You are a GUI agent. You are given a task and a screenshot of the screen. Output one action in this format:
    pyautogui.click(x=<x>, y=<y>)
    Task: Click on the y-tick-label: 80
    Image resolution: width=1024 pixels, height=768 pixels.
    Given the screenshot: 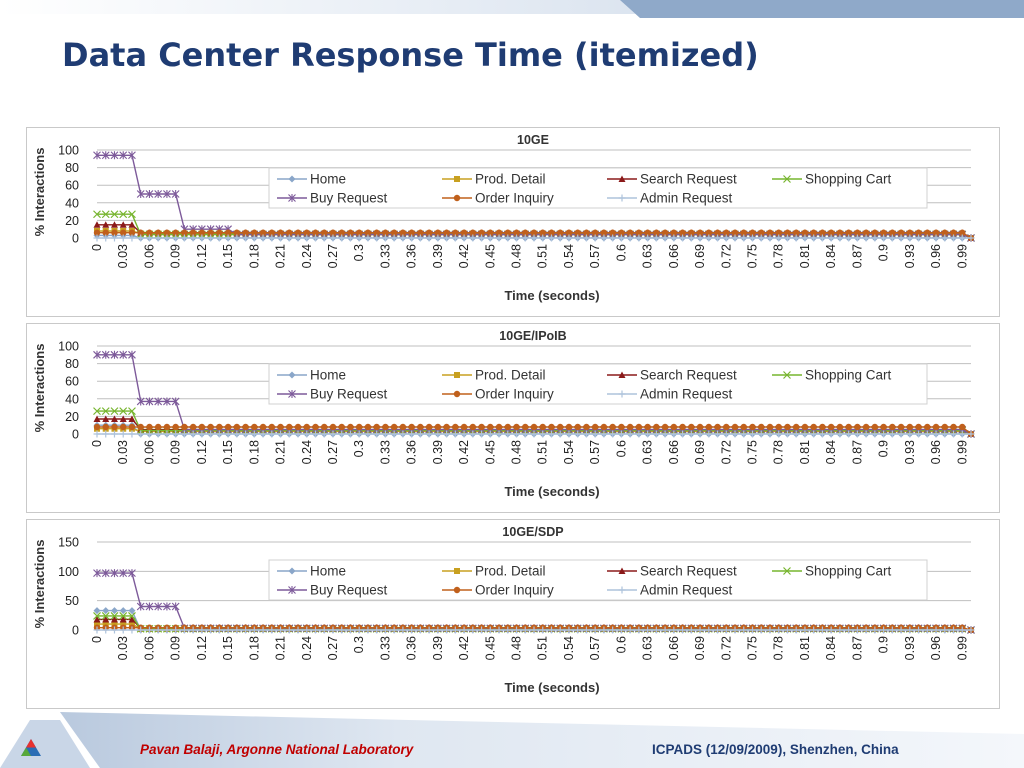 What is the action you would take?
    pyautogui.click(x=72, y=168)
    